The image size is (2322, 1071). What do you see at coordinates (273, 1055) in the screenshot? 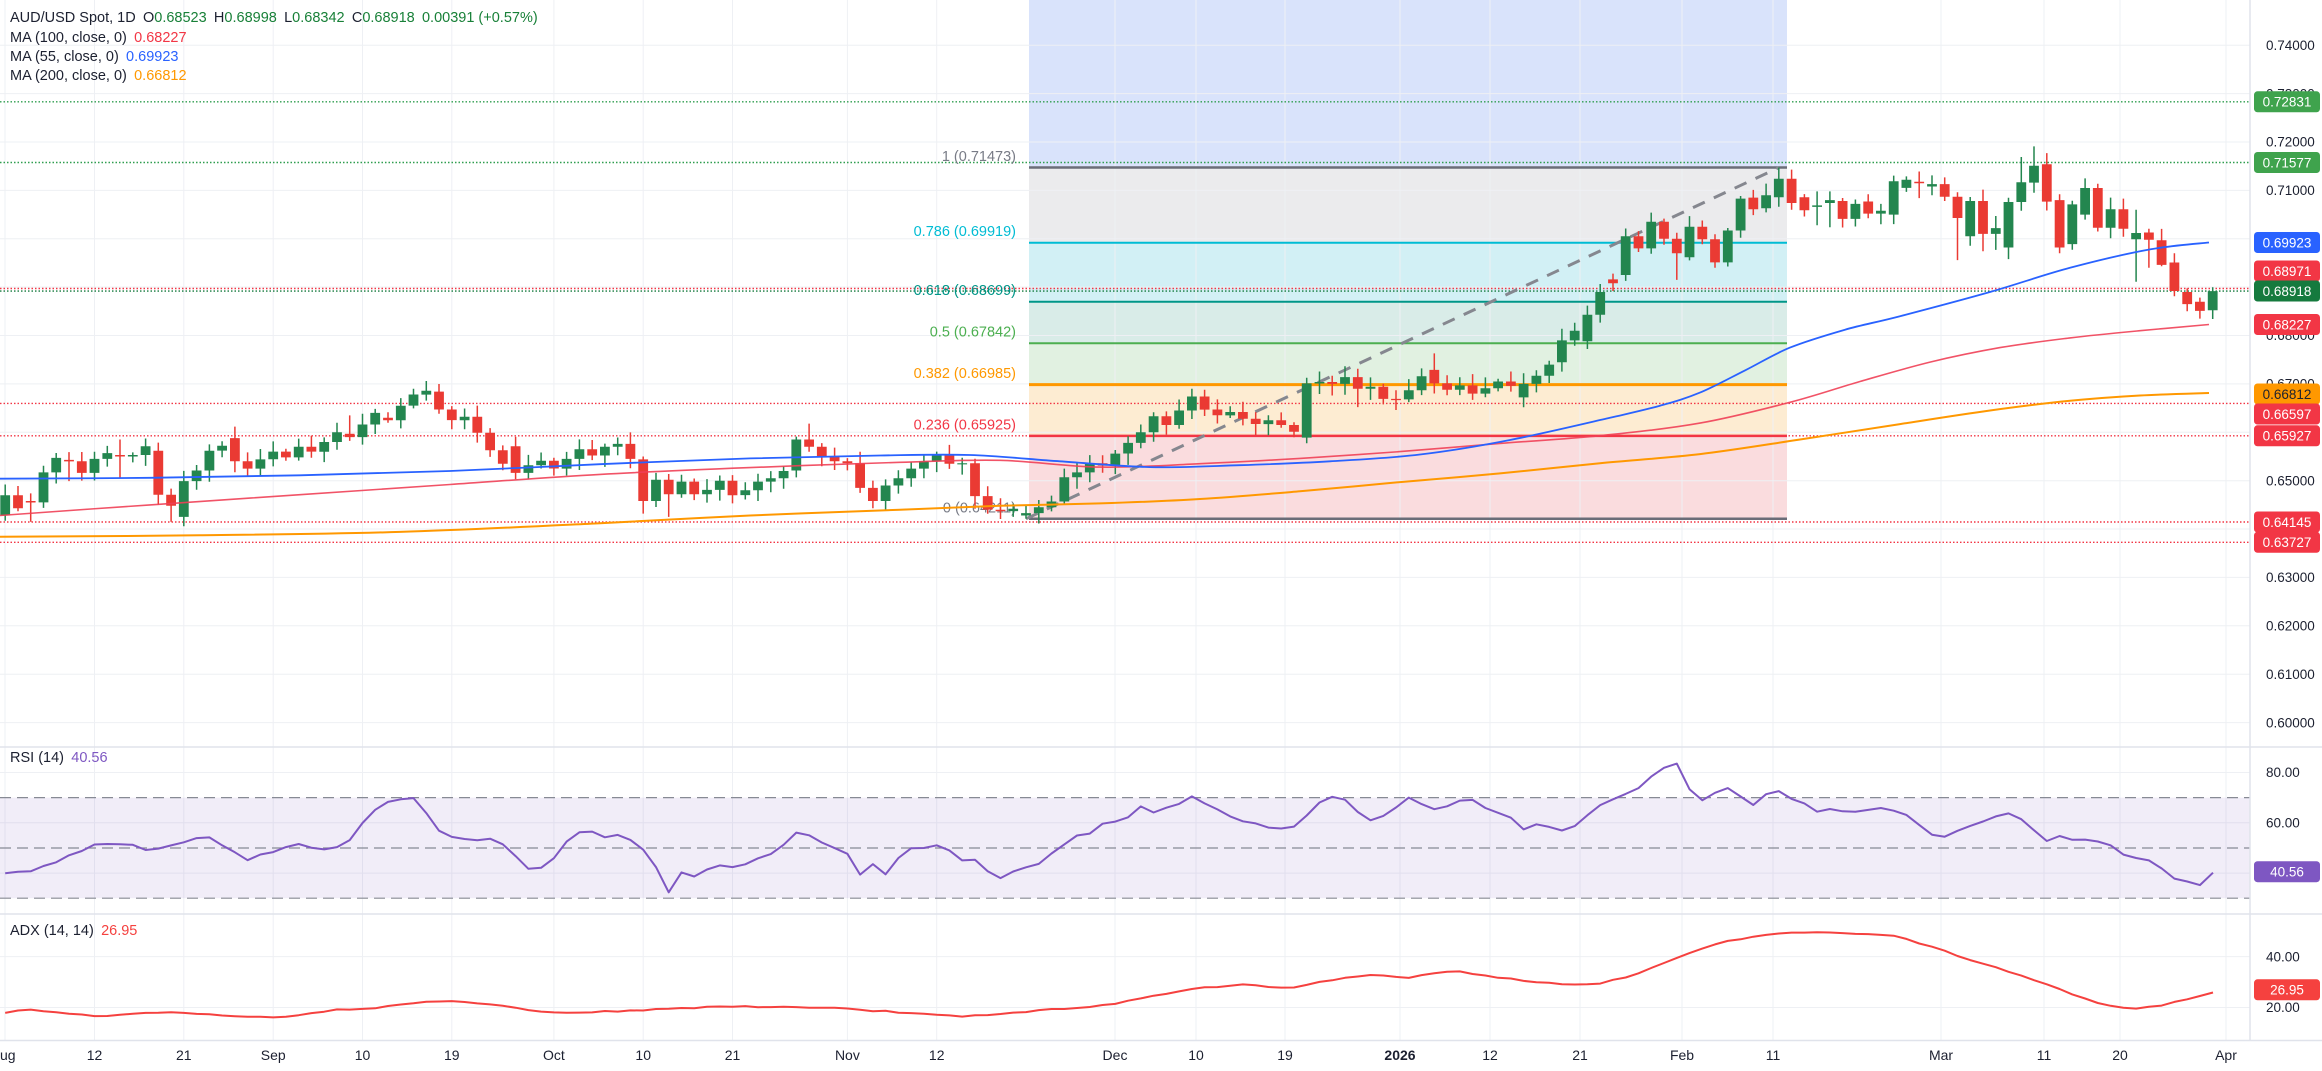
I see `svg-text: Sep` at bounding box center [273, 1055].